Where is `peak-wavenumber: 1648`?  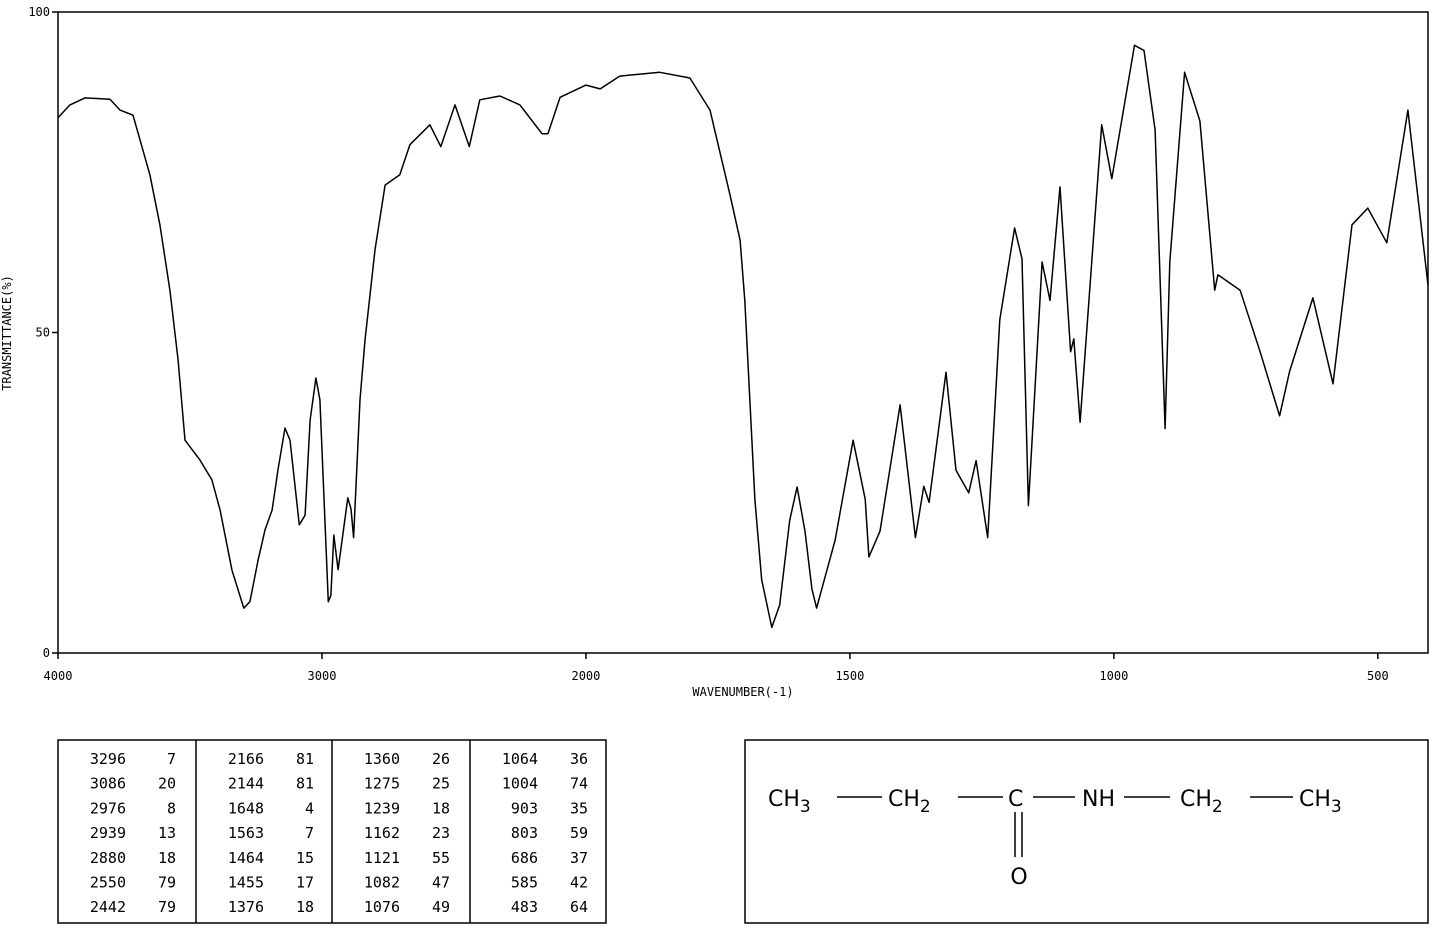
peak-wavenumber: 1648 is located at coordinates (246, 808).